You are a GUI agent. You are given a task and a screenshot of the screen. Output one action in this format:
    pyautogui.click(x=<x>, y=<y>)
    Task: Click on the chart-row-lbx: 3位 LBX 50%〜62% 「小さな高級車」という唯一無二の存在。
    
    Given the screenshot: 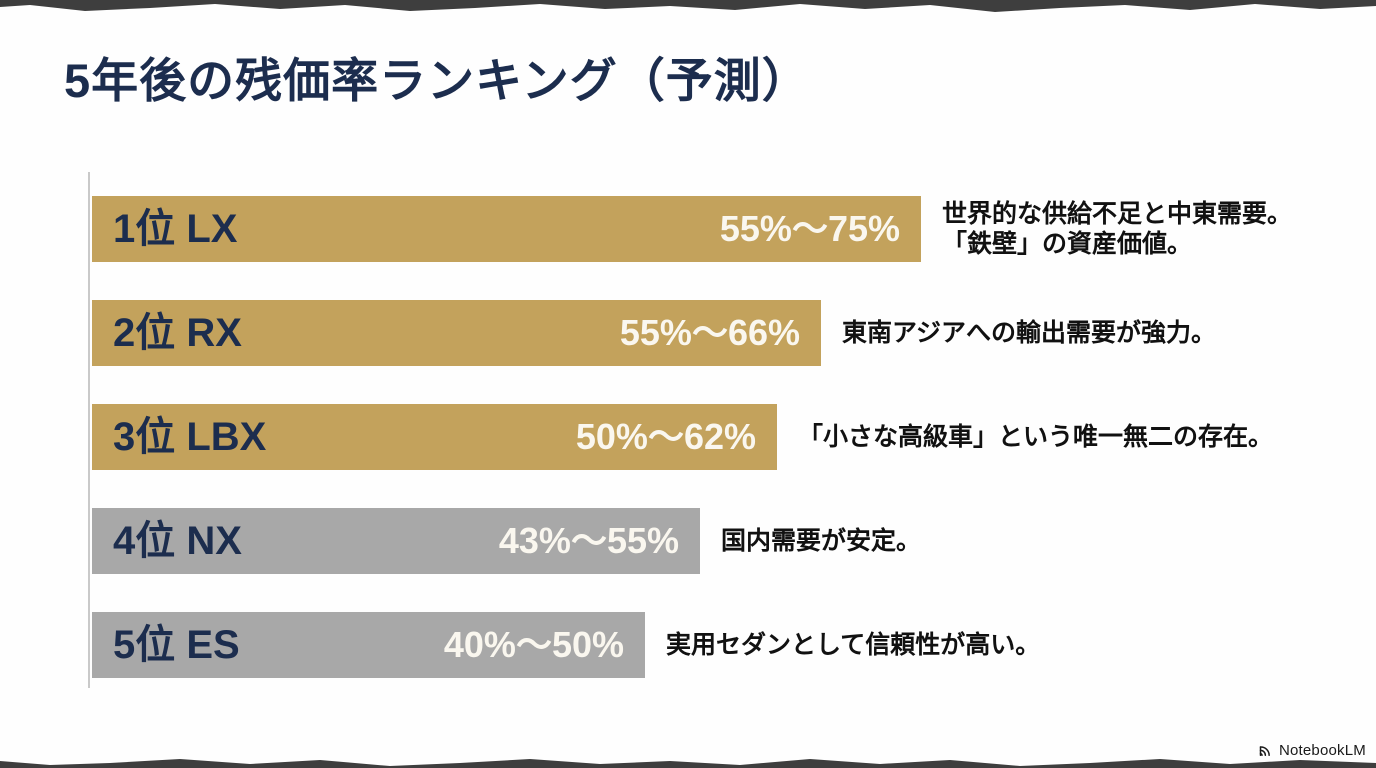 What is the action you would take?
    pyautogui.click(x=692, y=437)
    